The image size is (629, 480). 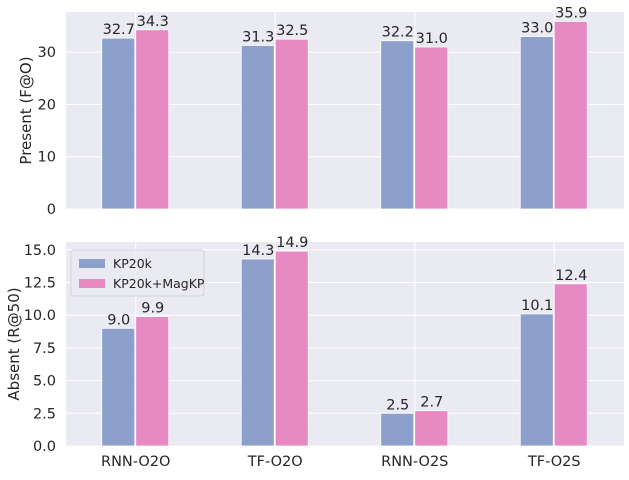 What do you see at coordinates (47, 53) in the screenshot?
I see `y-tick-label: 30` at bounding box center [47, 53].